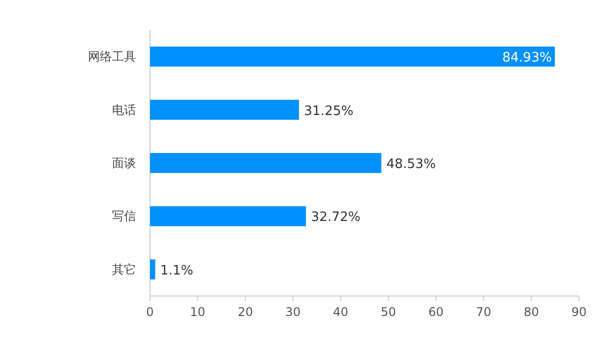 The width and height of the screenshot is (600, 340). Describe the element at coordinates (124, 269) in the screenshot. I see `y-tick-label: 其它` at that location.